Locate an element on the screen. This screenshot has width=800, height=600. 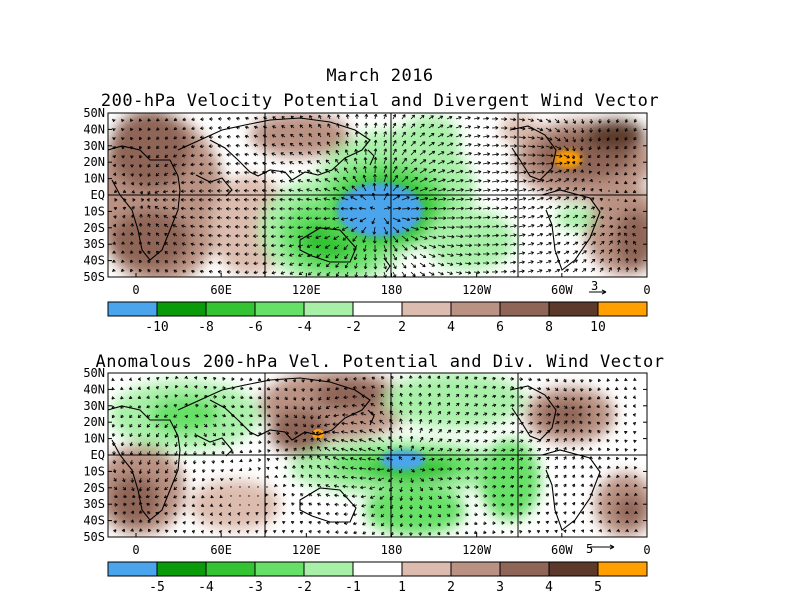
panel1-lat-labels: 50N 40N 30N 20N 10N EQ 10S 20S 30S 40S 50S is located at coordinates (94, 195).